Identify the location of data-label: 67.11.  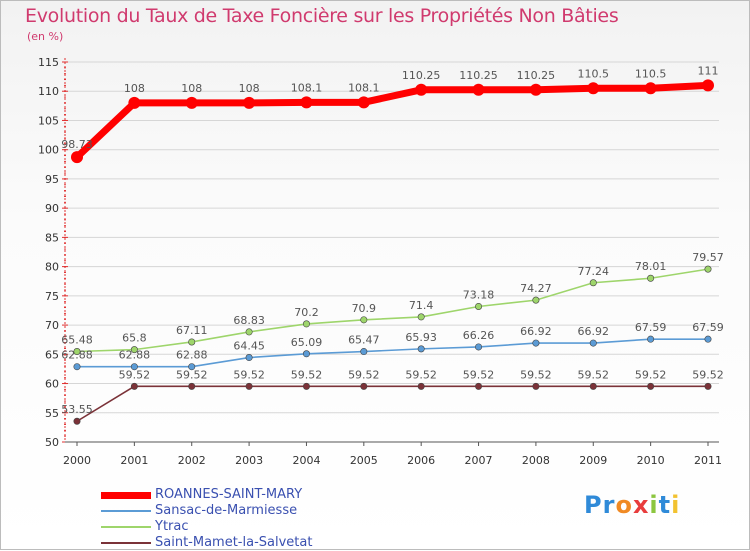
(192, 330).